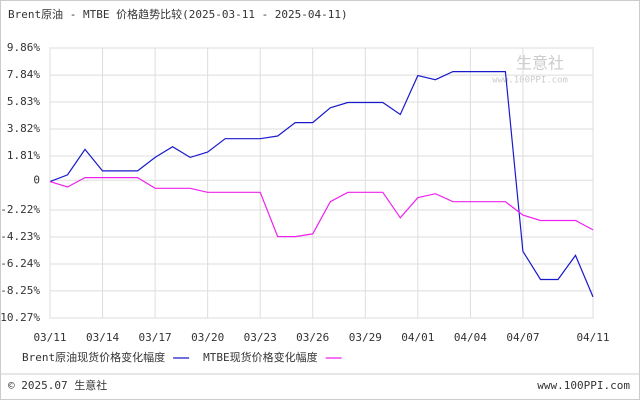 The height and width of the screenshot is (400, 640). I want to click on x-tick-label: 04/04, so click(470, 337).